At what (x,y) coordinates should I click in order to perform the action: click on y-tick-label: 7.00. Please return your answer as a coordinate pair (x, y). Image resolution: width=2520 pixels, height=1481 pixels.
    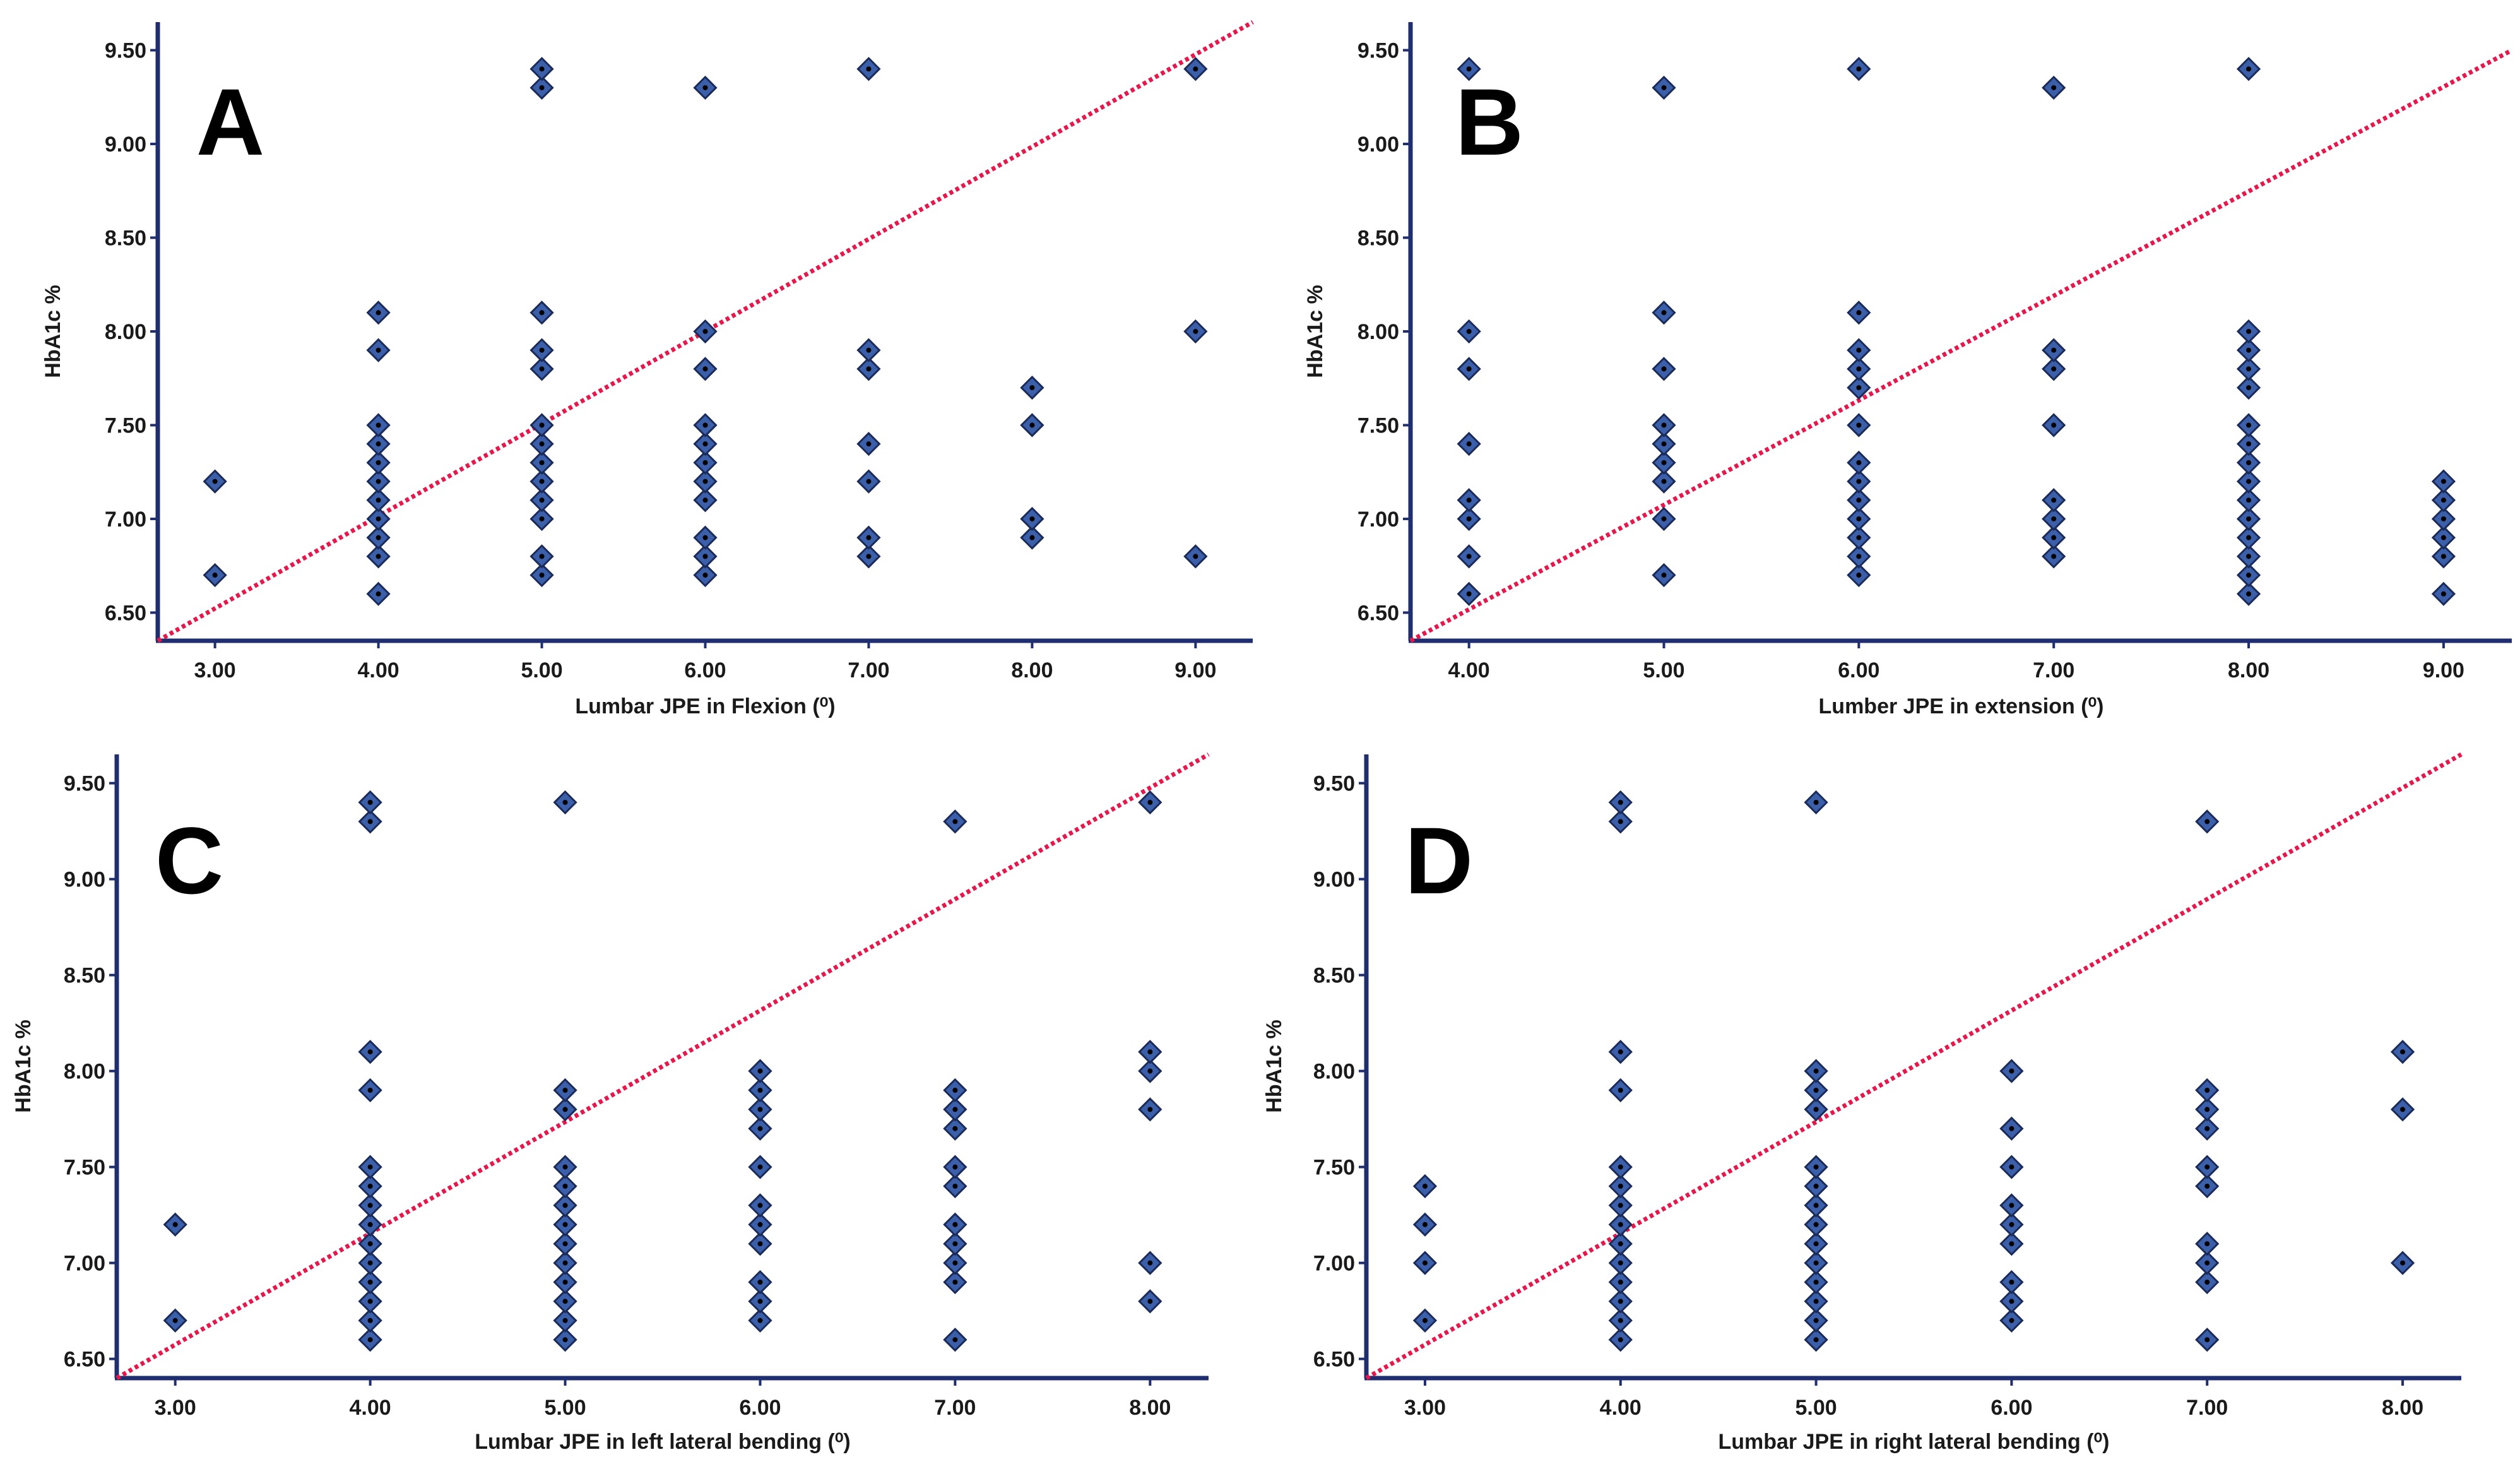
    Looking at the image, I should click on (1334, 1264).